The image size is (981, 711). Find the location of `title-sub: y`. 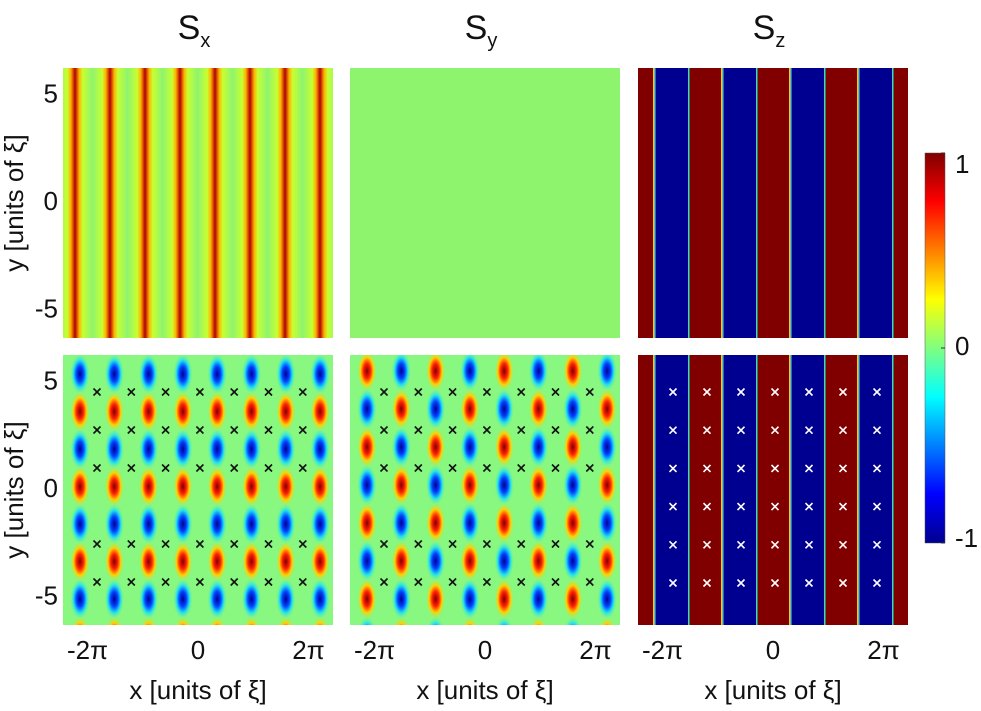

title-sub: y is located at coordinates (492, 41).